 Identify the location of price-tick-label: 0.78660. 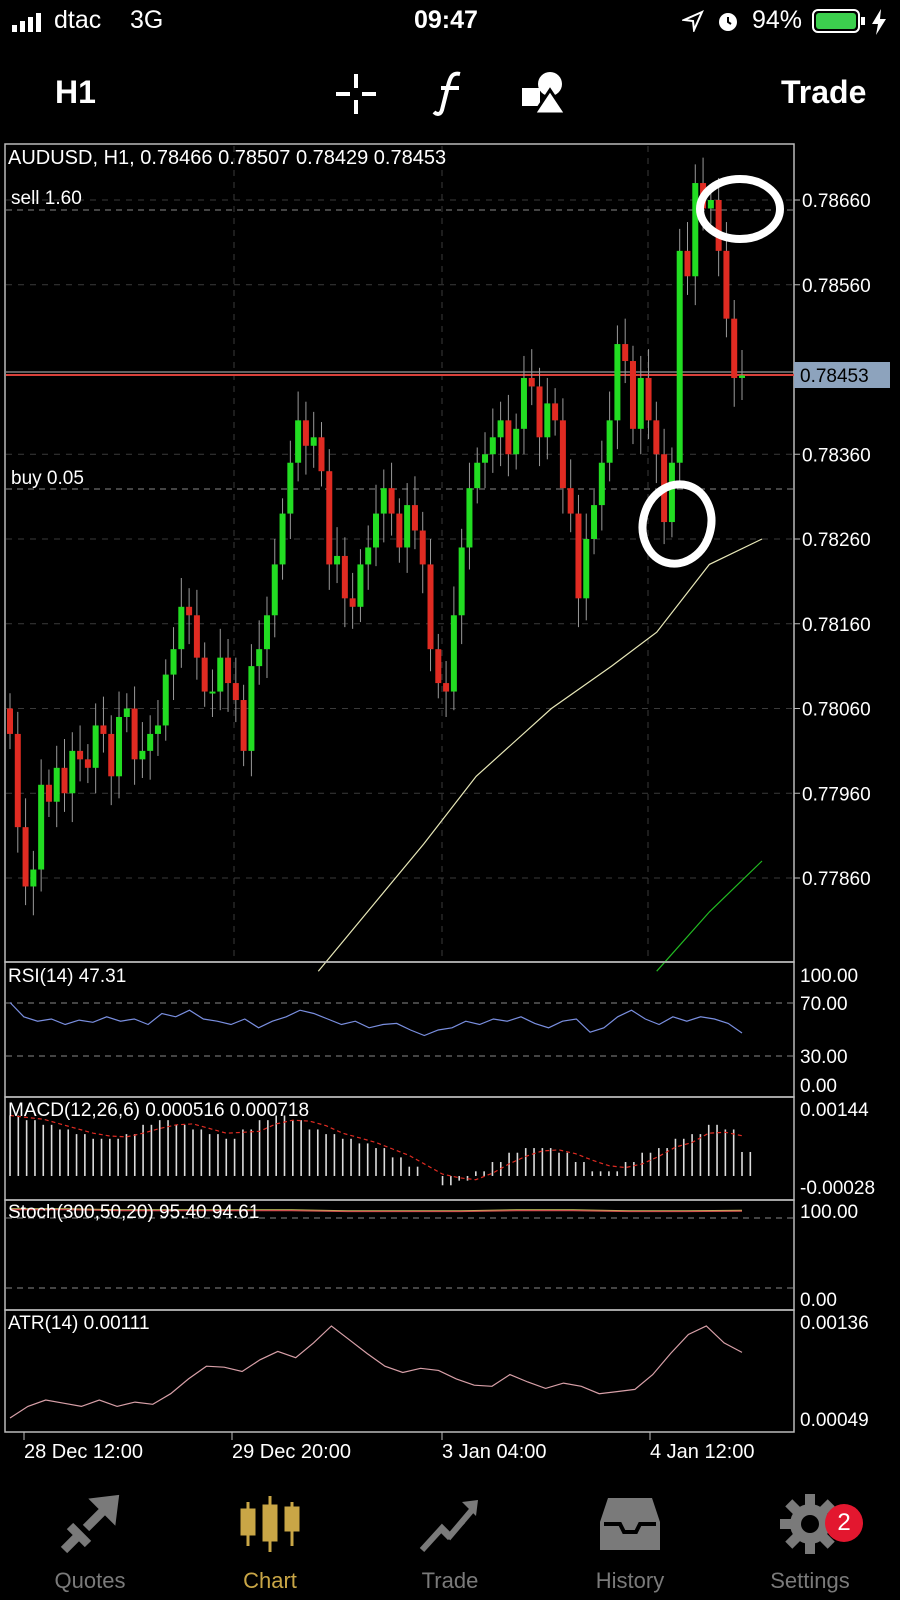
(836, 201).